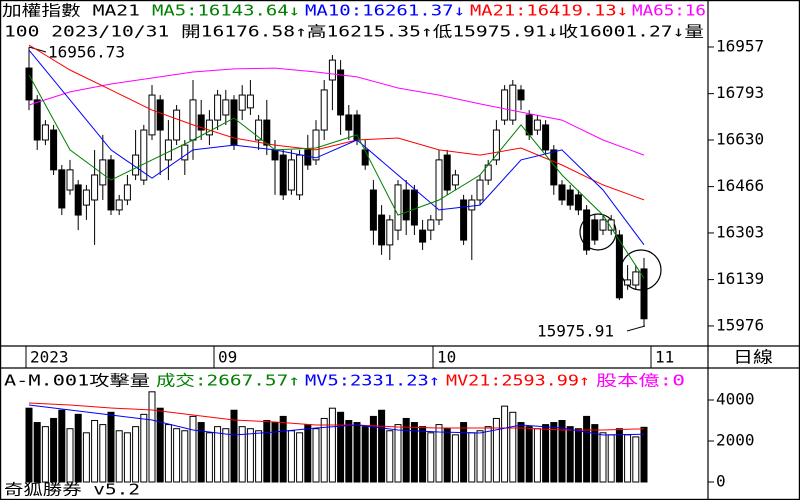 The width and height of the screenshot is (800, 500). What do you see at coordinates (640, 381) in the screenshot?
I see `header-text: 股本億:0` at bounding box center [640, 381].